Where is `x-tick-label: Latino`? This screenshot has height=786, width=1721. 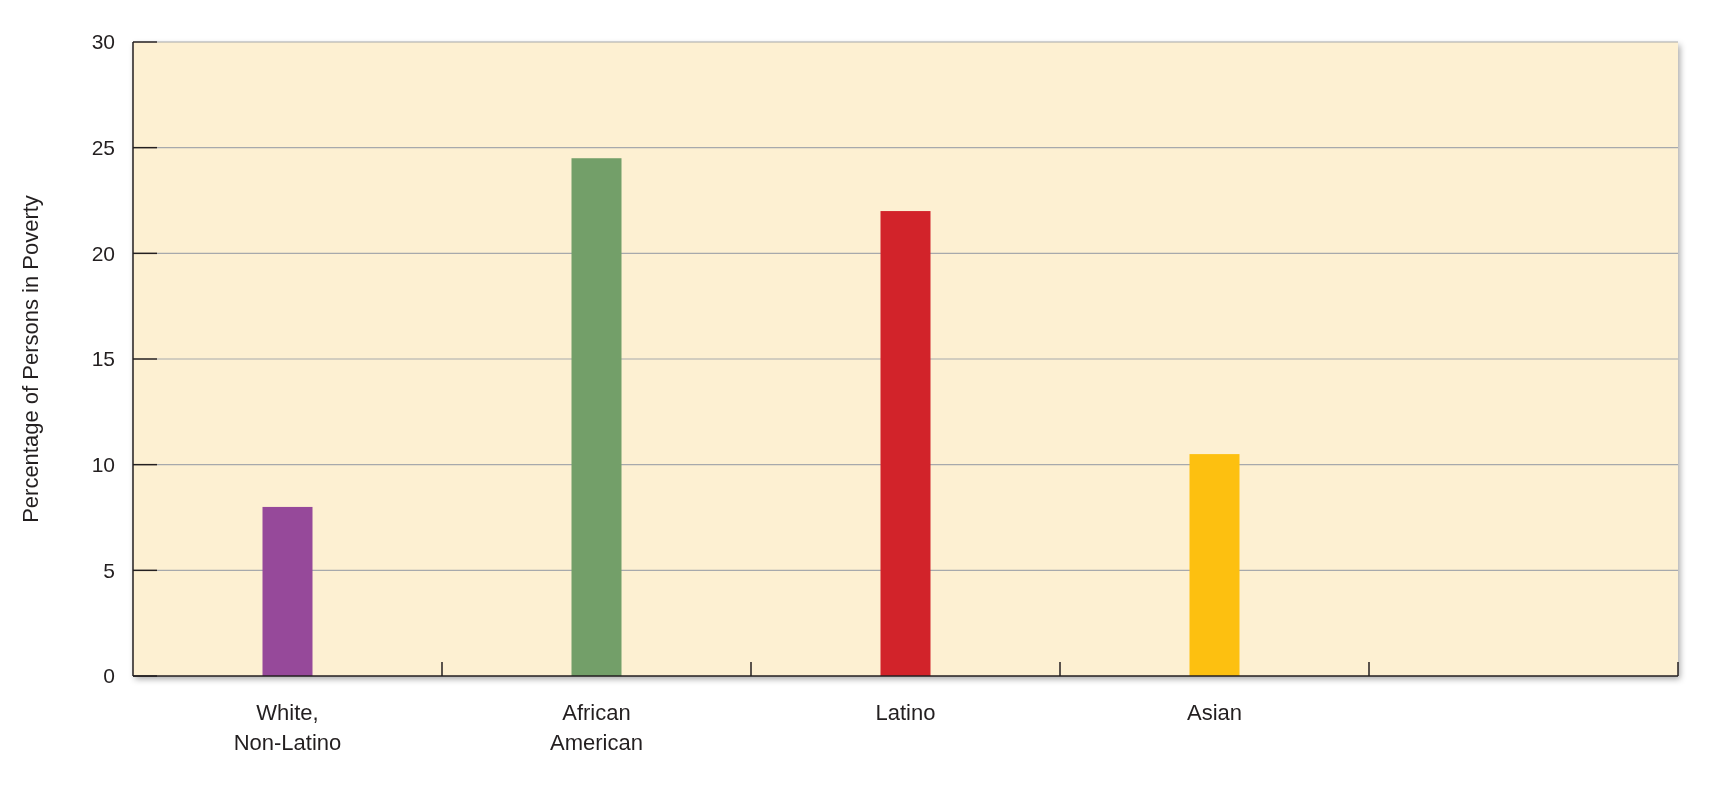 x-tick-label: Latino is located at coordinates (905, 712).